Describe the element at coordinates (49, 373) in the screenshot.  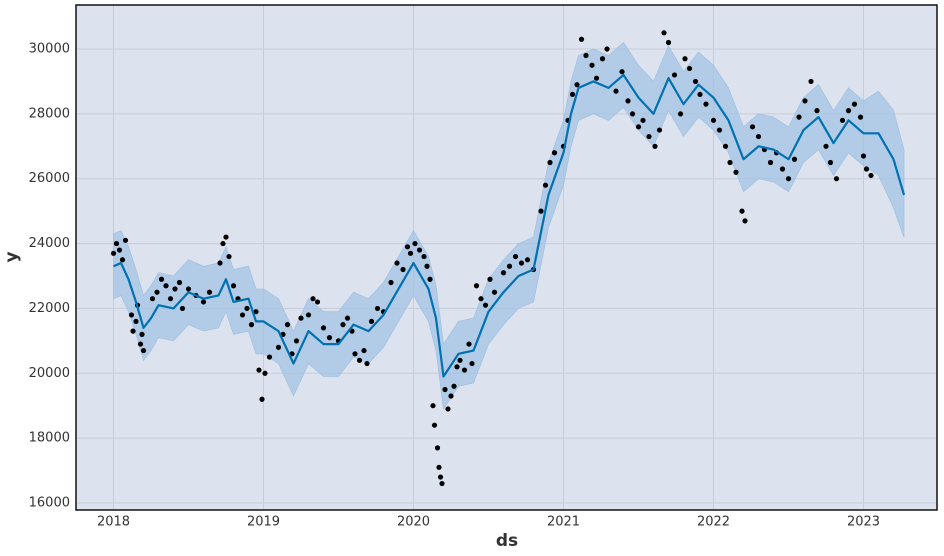
I see `y-tick-label: 20000` at that location.